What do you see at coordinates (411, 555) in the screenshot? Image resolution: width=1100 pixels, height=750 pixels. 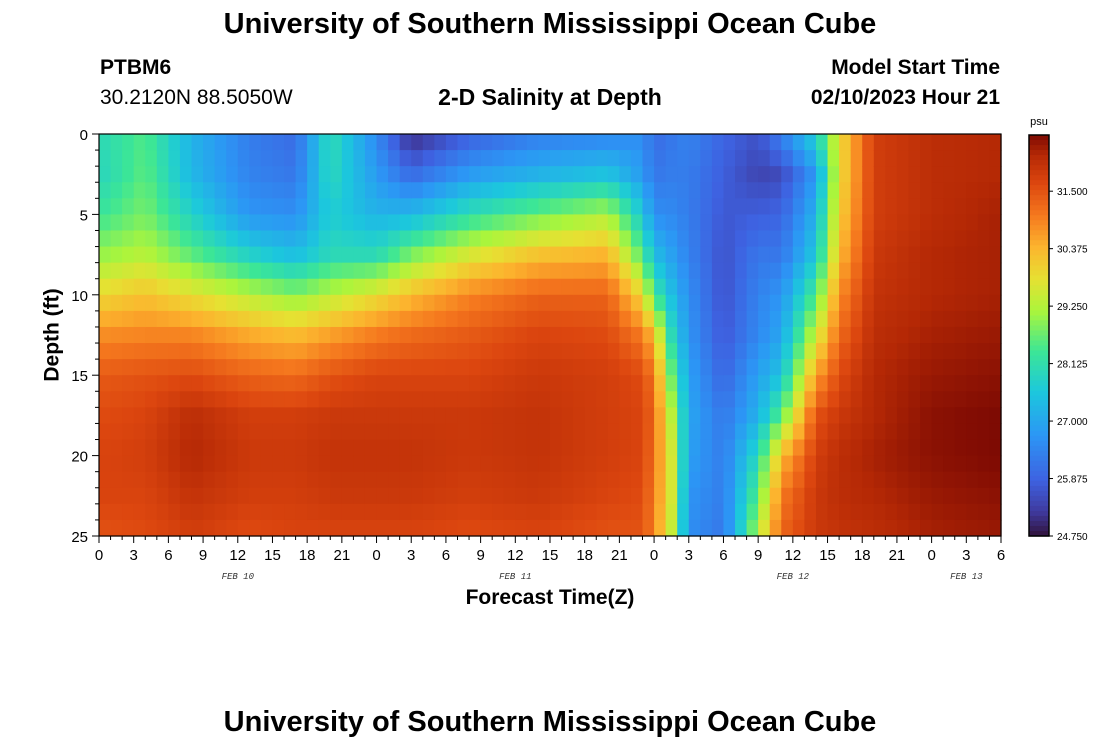 I see `x-tick-label: 3` at bounding box center [411, 555].